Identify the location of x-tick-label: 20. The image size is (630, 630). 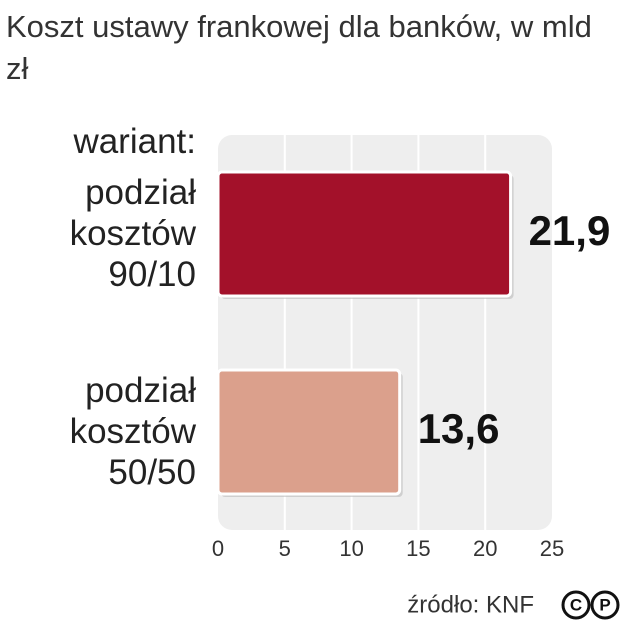
(485, 548).